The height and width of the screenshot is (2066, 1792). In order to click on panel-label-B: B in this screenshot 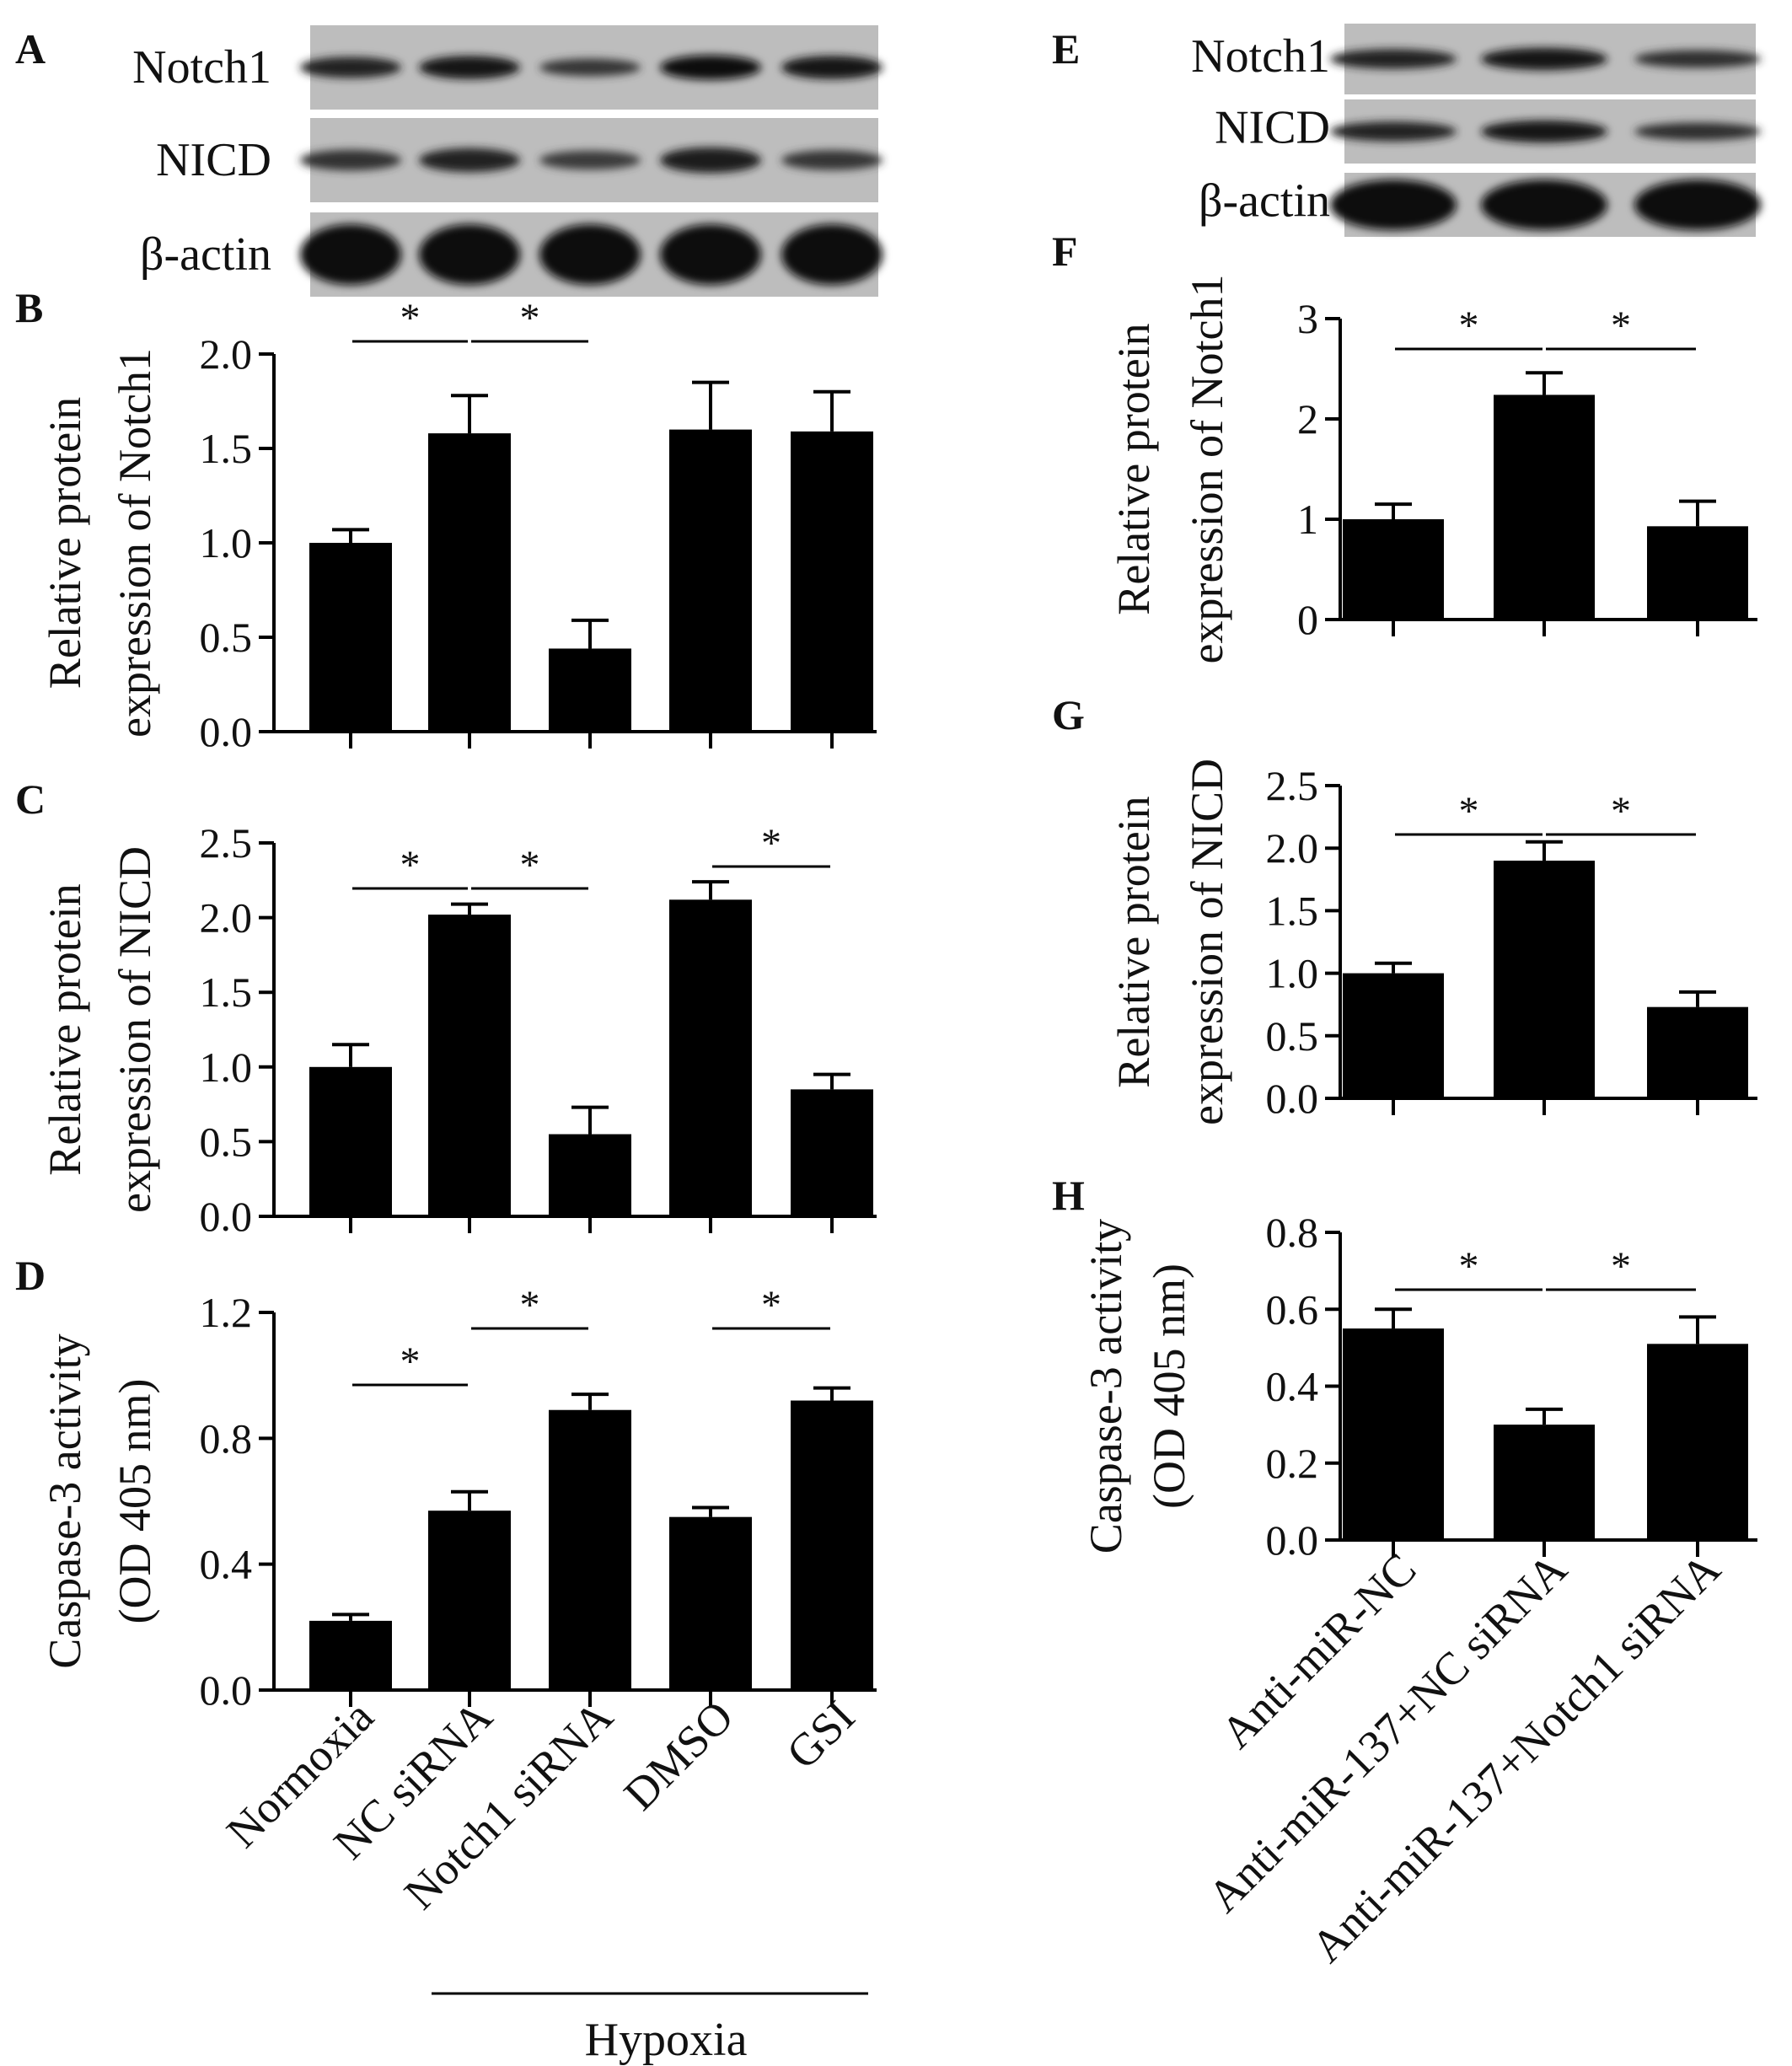, I will do `click(29, 308)`.